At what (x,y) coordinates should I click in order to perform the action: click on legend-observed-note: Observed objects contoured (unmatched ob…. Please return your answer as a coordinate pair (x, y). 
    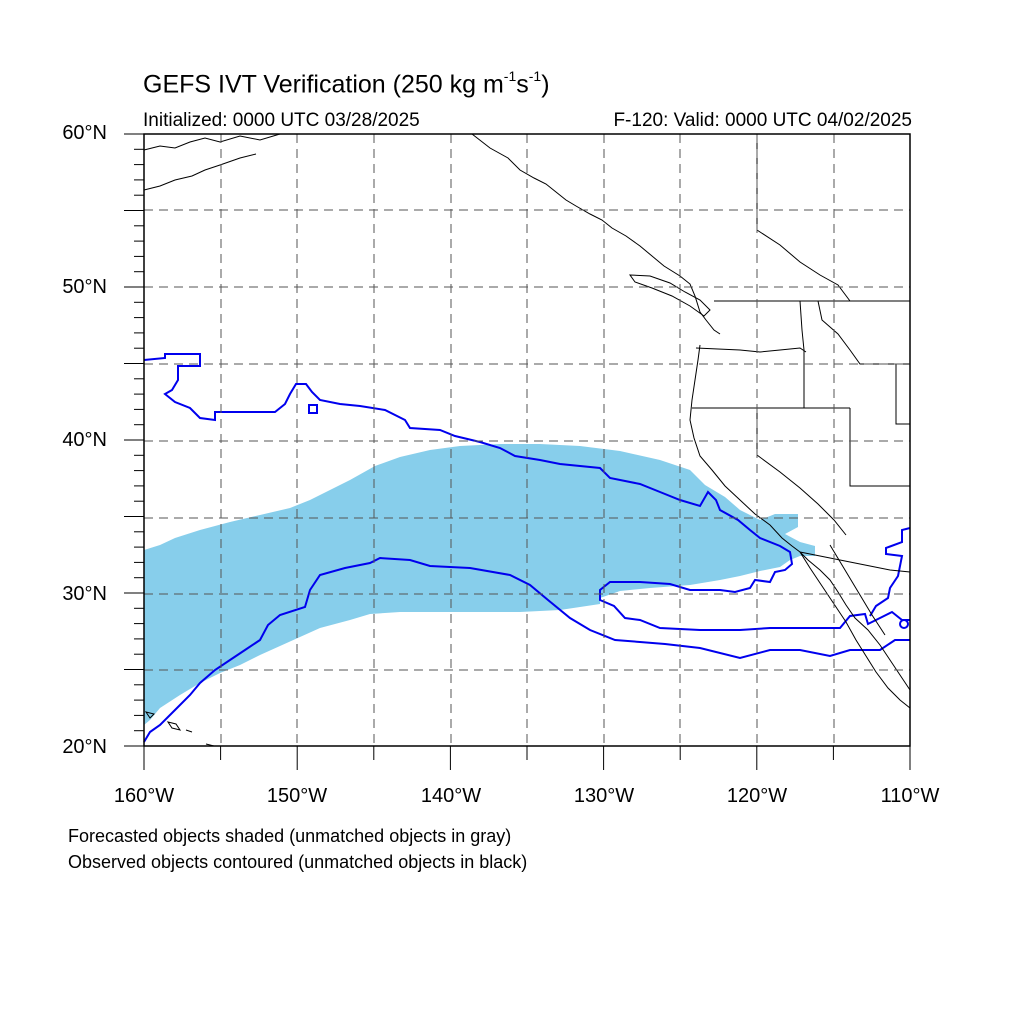
    Looking at the image, I should click on (298, 862).